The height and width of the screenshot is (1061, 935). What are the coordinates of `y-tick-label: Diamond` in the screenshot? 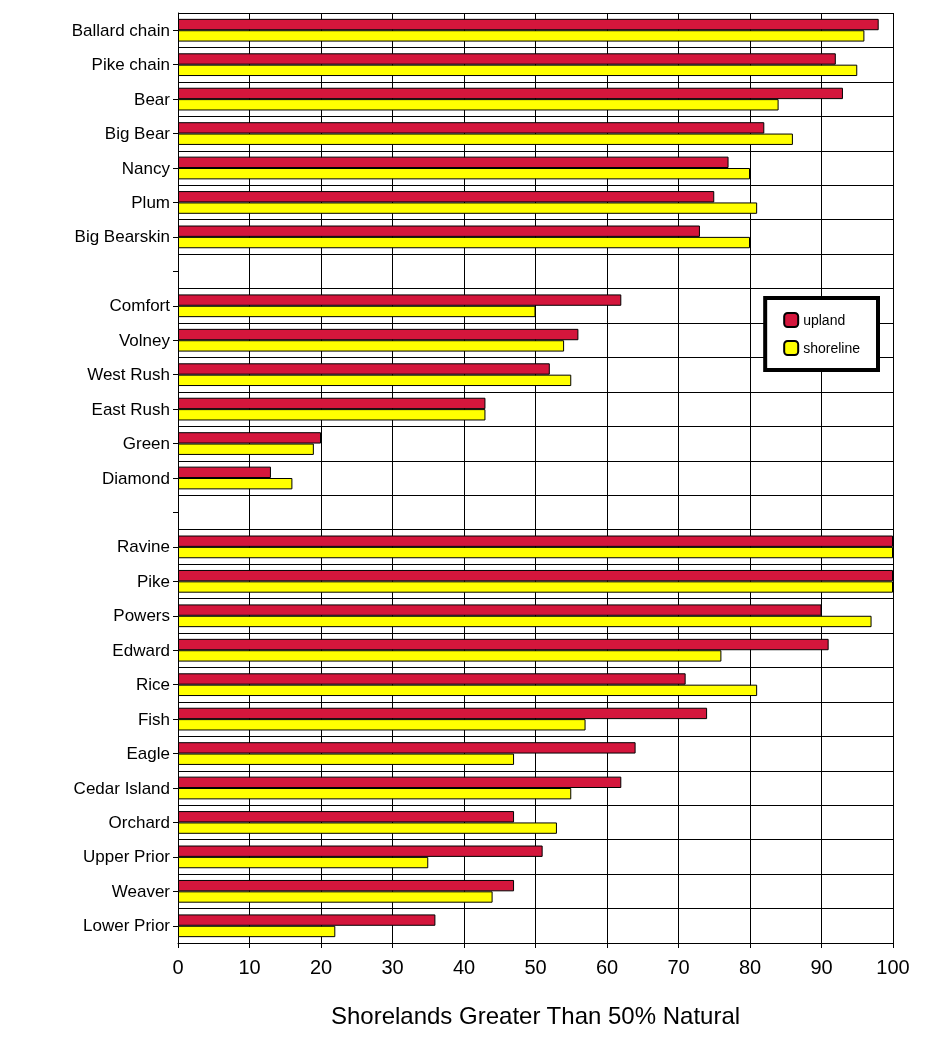 It's located at (135, 478).